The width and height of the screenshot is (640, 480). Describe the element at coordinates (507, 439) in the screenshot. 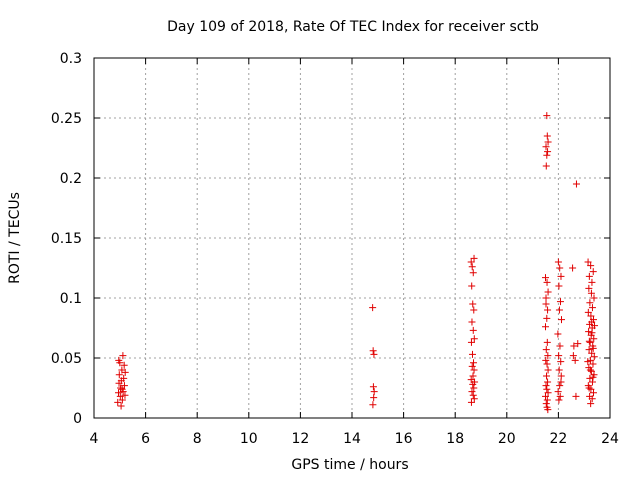

I see `x-tick-label: 20` at that location.